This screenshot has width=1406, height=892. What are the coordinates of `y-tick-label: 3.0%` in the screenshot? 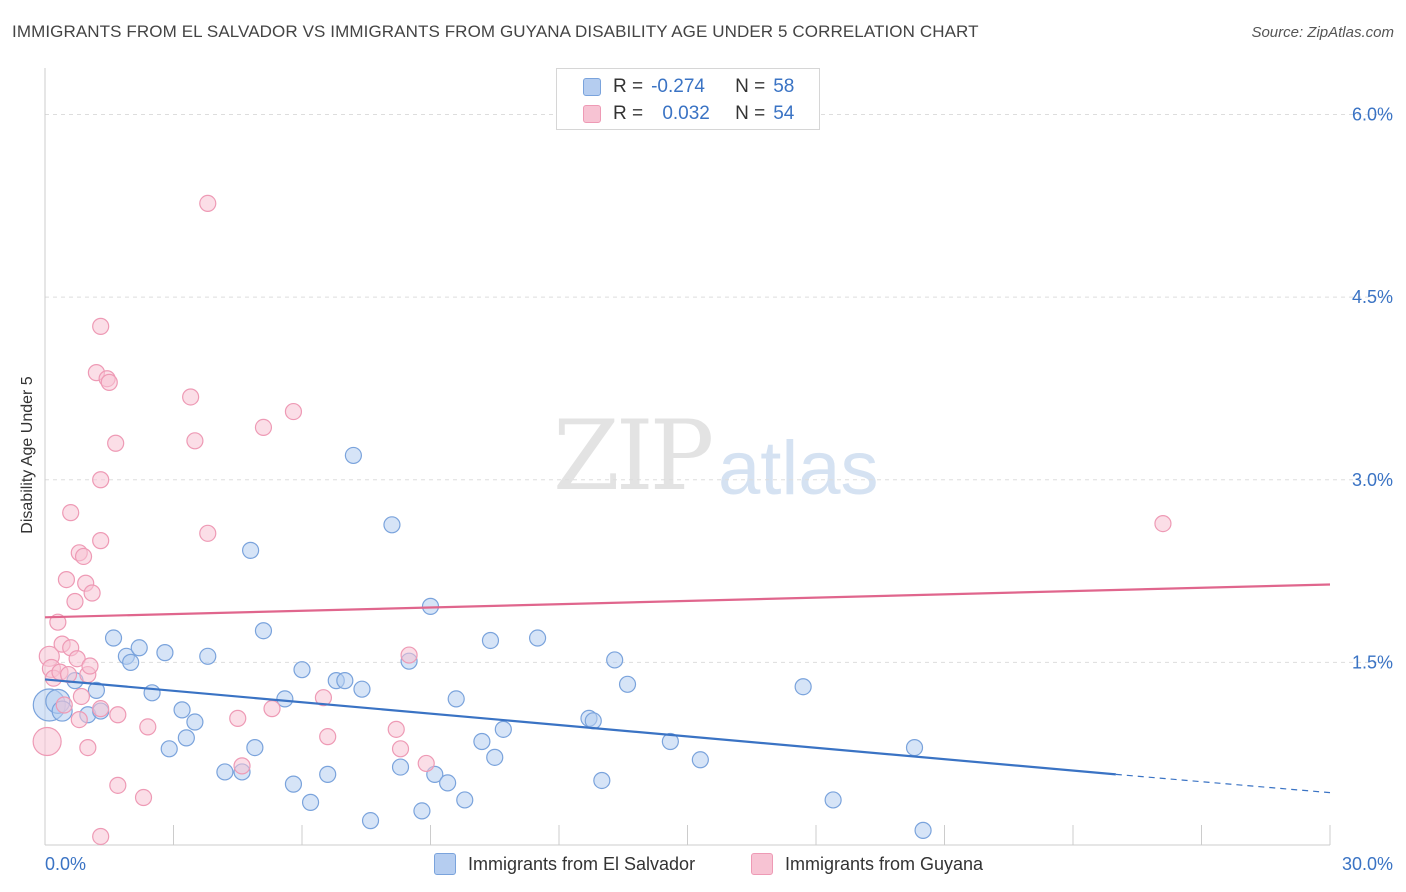 It's located at (1372, 480).